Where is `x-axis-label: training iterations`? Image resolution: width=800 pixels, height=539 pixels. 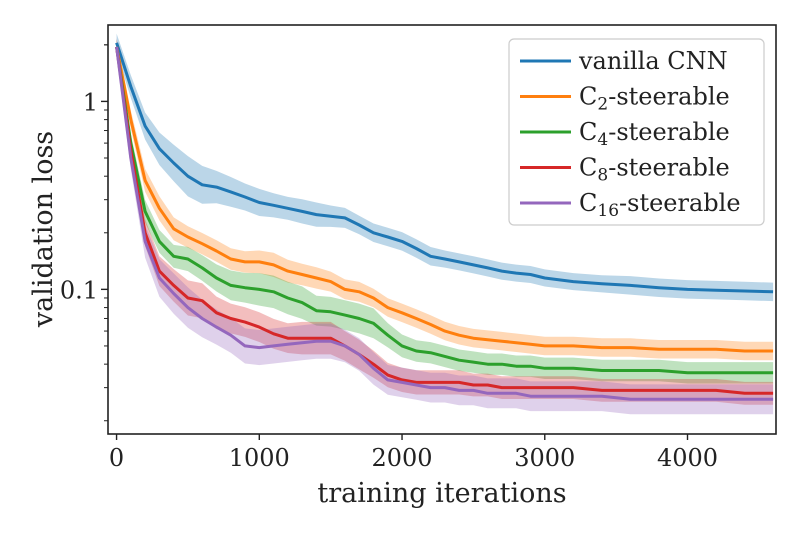 x-axis-label: training iterations is located at coordinates (441, 493).